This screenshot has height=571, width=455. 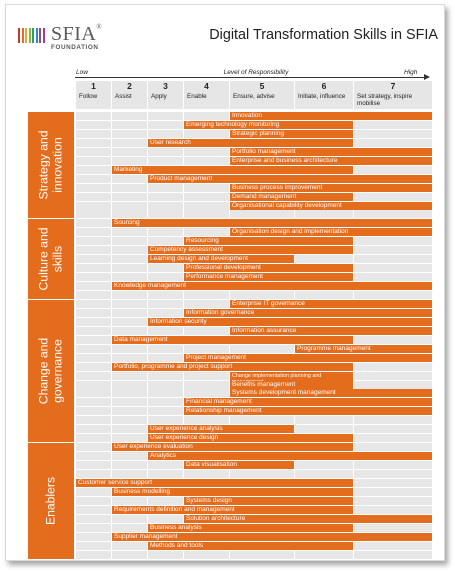 What do you see at coordinates (233, 124) in the screenshot?
I see `skill-label: Emerging technology monitoring` at bounding box center [233, 124].